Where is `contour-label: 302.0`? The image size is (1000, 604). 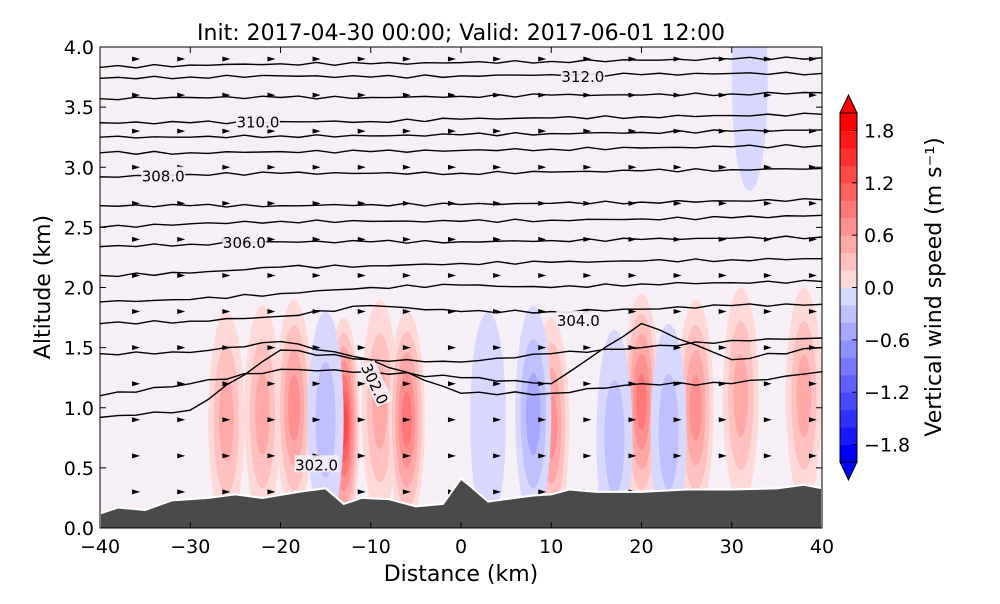
contour-label: 302.0 is located at coordinates (316, 465).